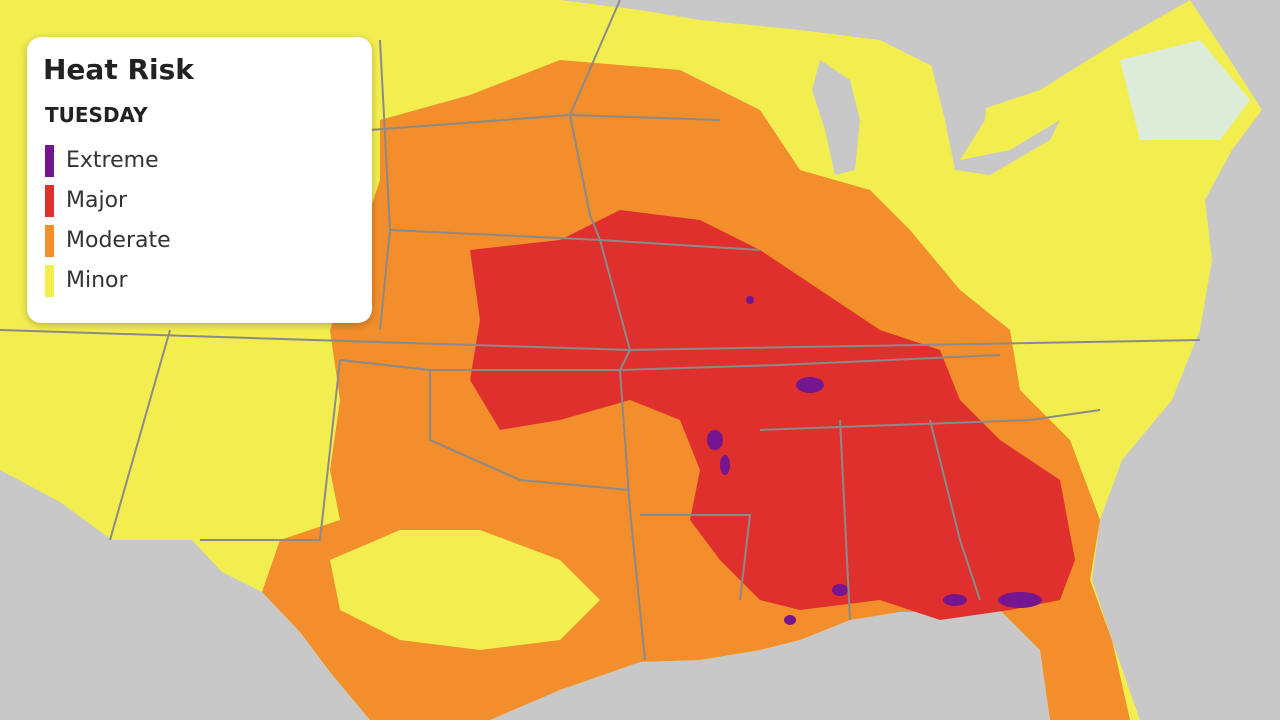 The height and width of the screenshot is (720, 1280). Describe the element at coordinates (874, 460) in the screenshot. I see `extreme-spots` at that location.